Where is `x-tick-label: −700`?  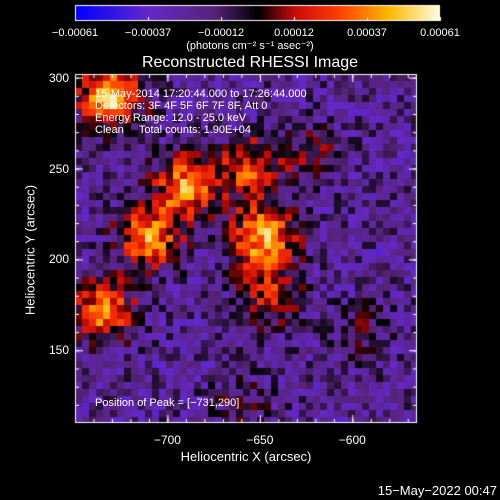
x-tick-label: −700 is located at coordinates (167, 440).